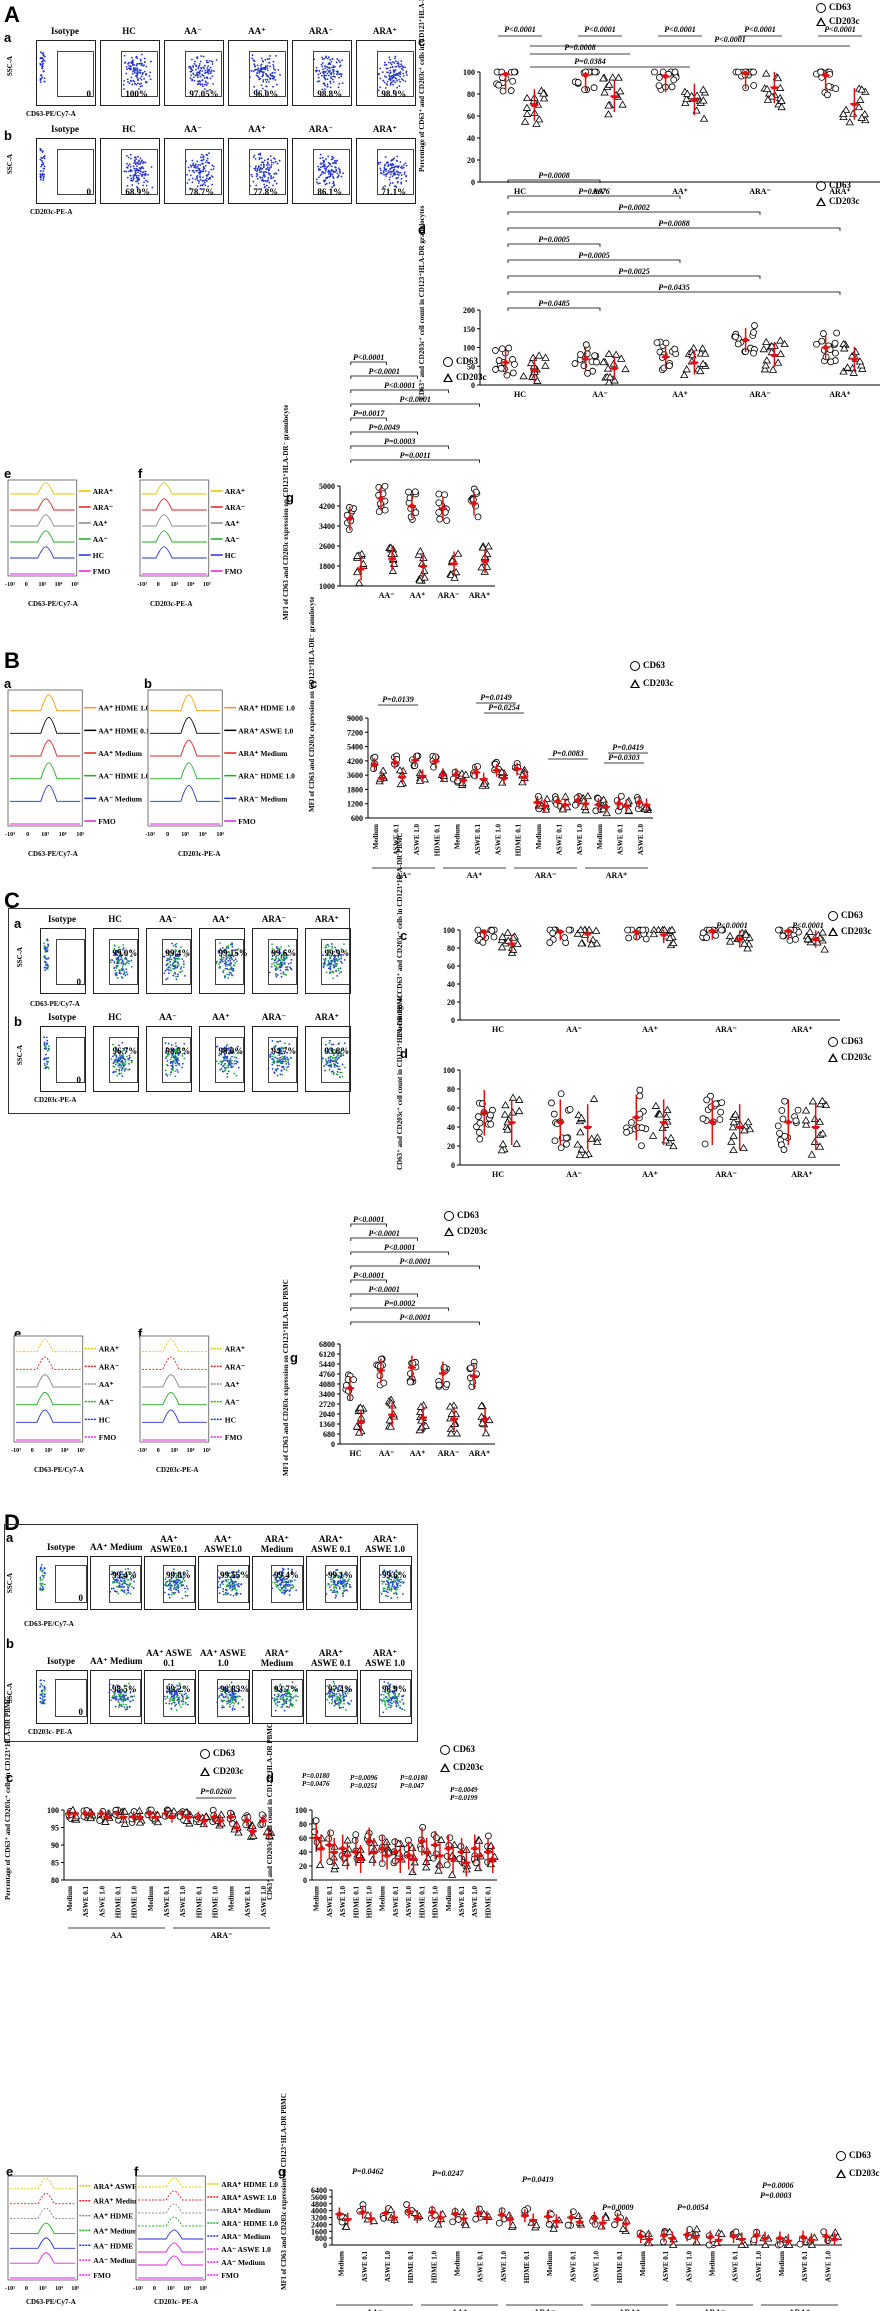 The height and width of the screenshot is (2311, 893). What do you see at coordinates (495, 350) in the screenshot?
I see `data-point-cd63` at bounding box center [495, 350].